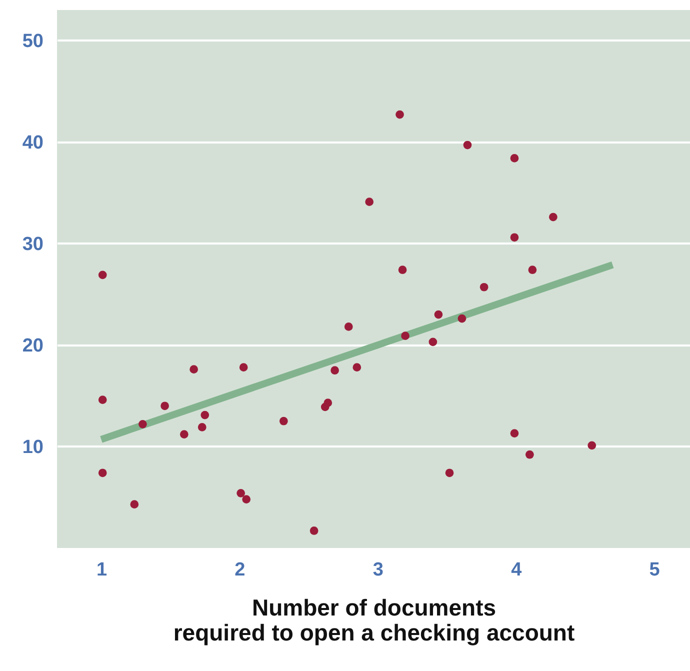 The width and height of the screenshot is (690, 671). What do you see at coordinates (378, 570) in the screenshot?
I see `x-tick-label: 3` at bounding box center [378, 570].